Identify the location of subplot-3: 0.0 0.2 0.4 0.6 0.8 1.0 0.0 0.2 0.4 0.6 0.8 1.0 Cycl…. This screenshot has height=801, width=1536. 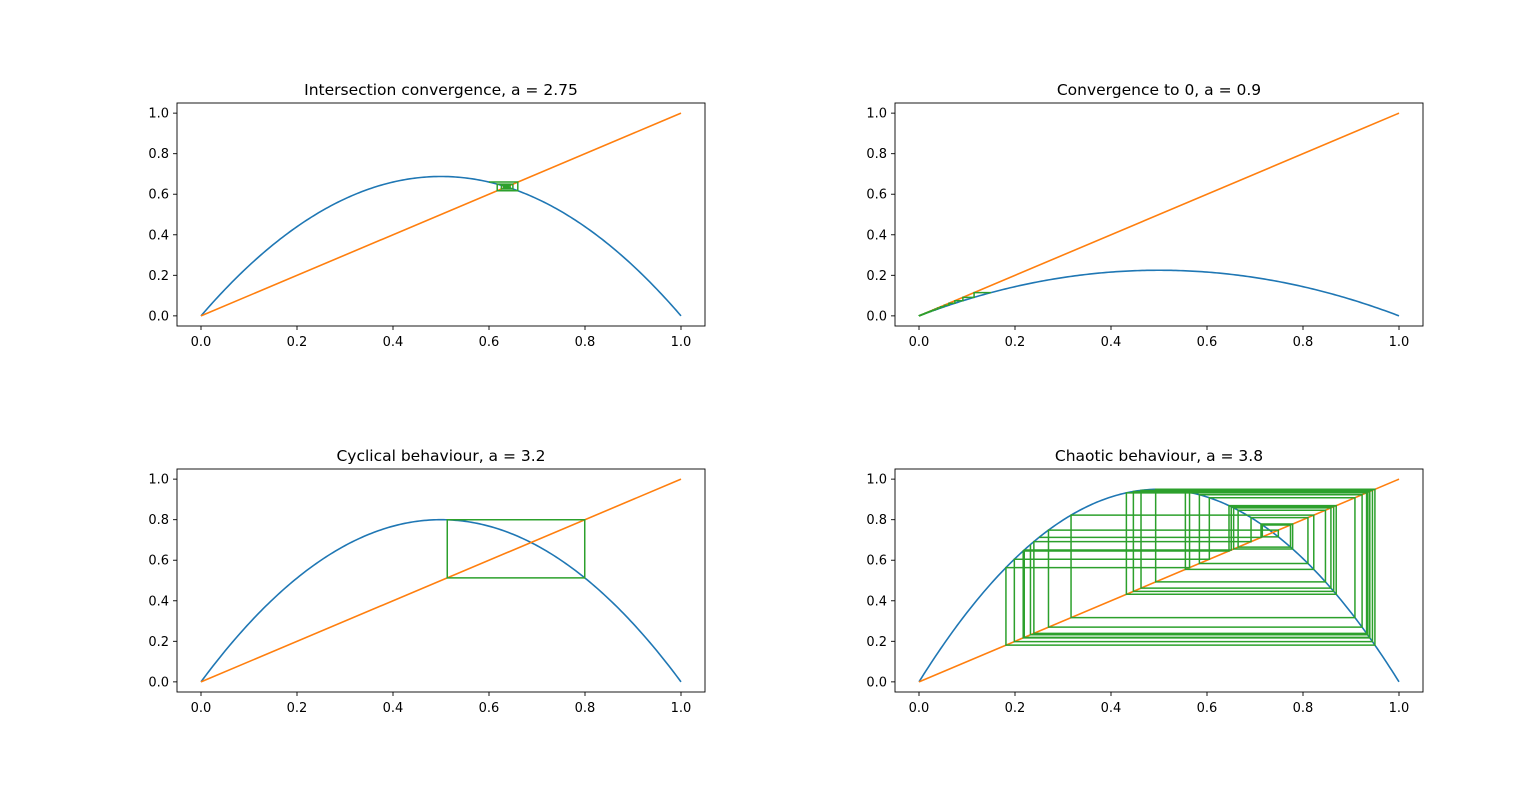
(427, 581).